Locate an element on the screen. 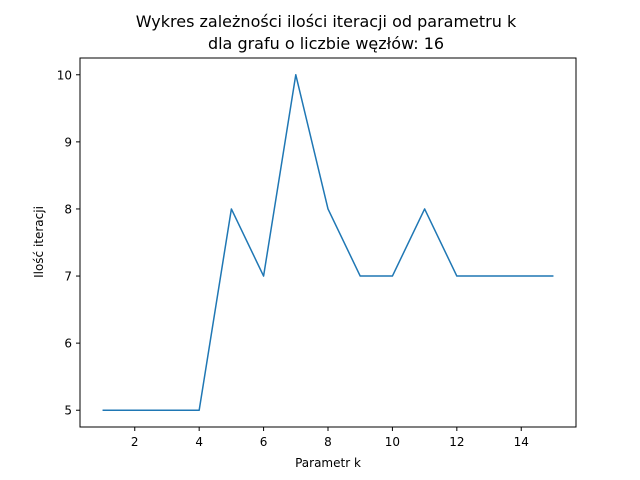 Image resolution: width=640 pixels, height=480 pixels. y-tick-label: 5 is located at coordinates (68, 411).